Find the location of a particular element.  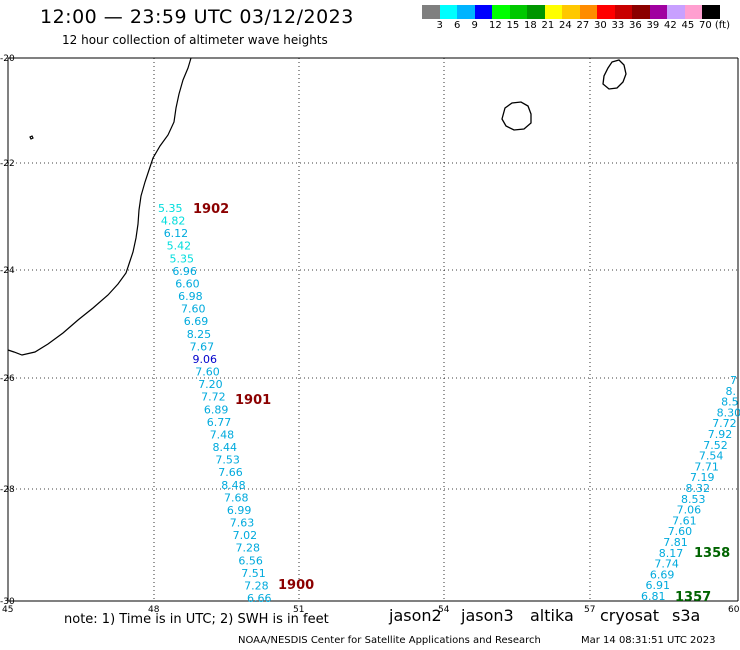

color-scale-label: 9 is located at coordinates (474, 25).